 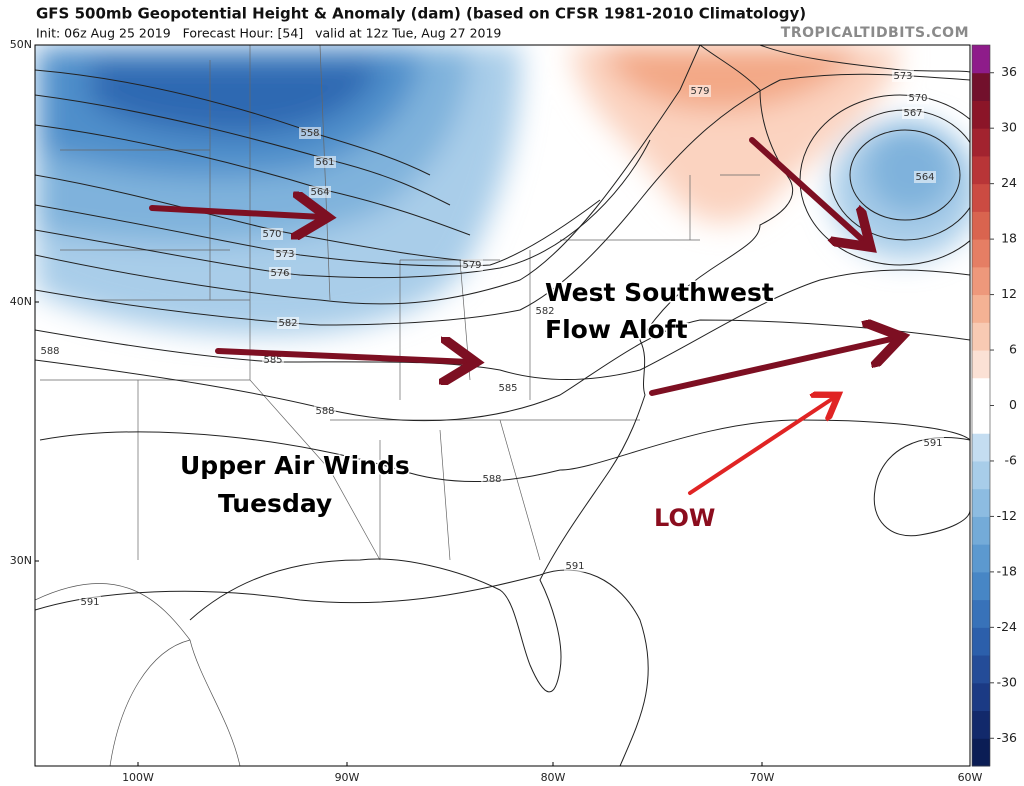 I want to click on annotation: Flow Aloft, so click(x=616, y=329).